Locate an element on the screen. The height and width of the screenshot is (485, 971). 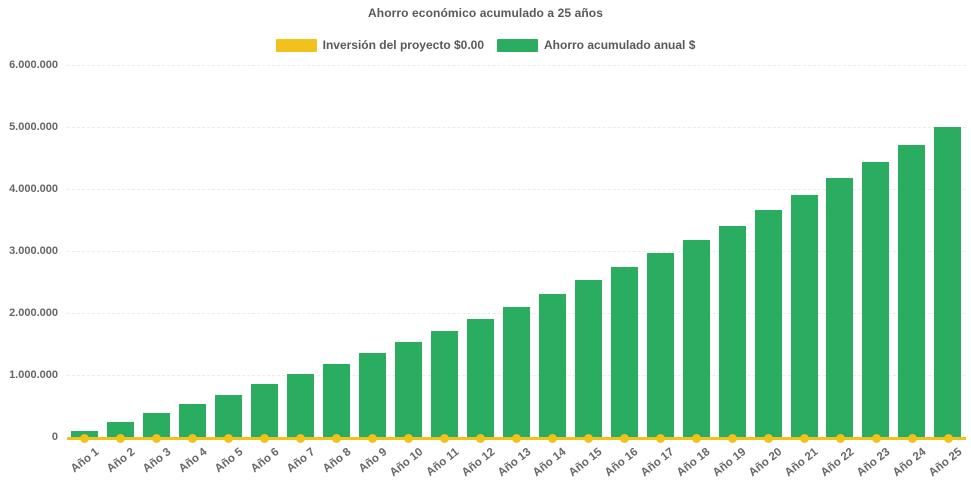
legend-item-ahorro: Ahorro acumulado anual $ is located at coordinates (596, 45).